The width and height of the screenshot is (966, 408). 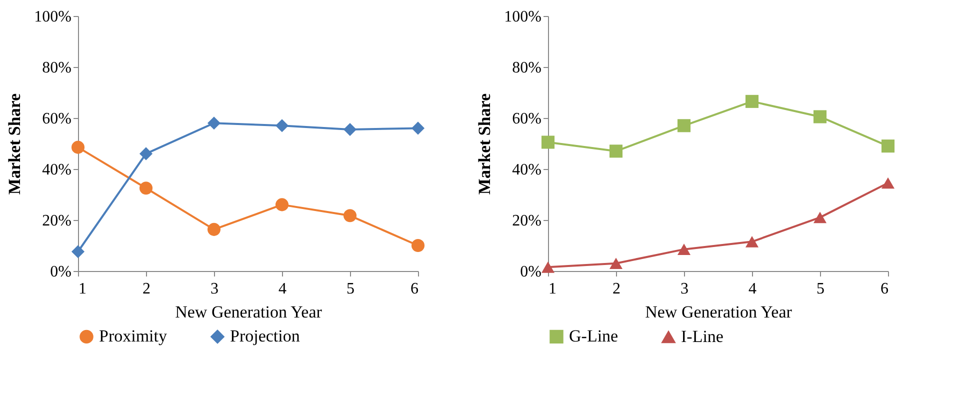 I want to click on legend-label: G-Line, so click(x=593, y=336).